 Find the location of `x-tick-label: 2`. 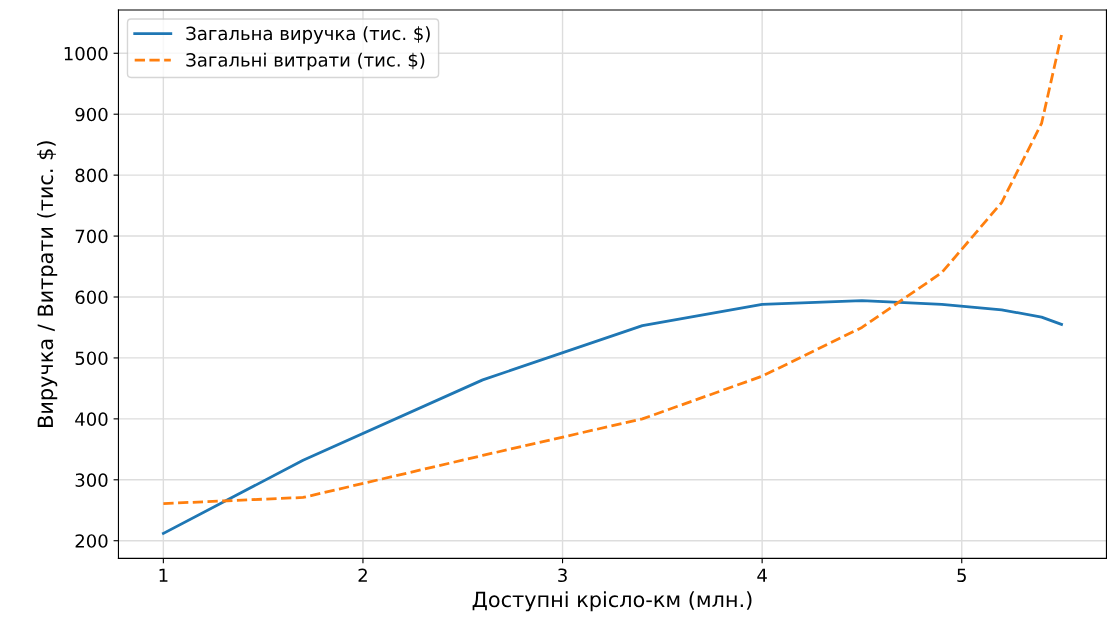

x-tick-label: 2 is located at coordinates (362, 575).